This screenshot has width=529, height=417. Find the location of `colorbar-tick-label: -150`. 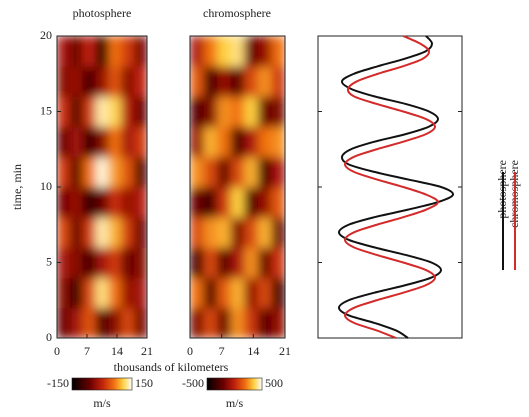

colorbar-tick-label: -150 is located at coordinates (58, 383).